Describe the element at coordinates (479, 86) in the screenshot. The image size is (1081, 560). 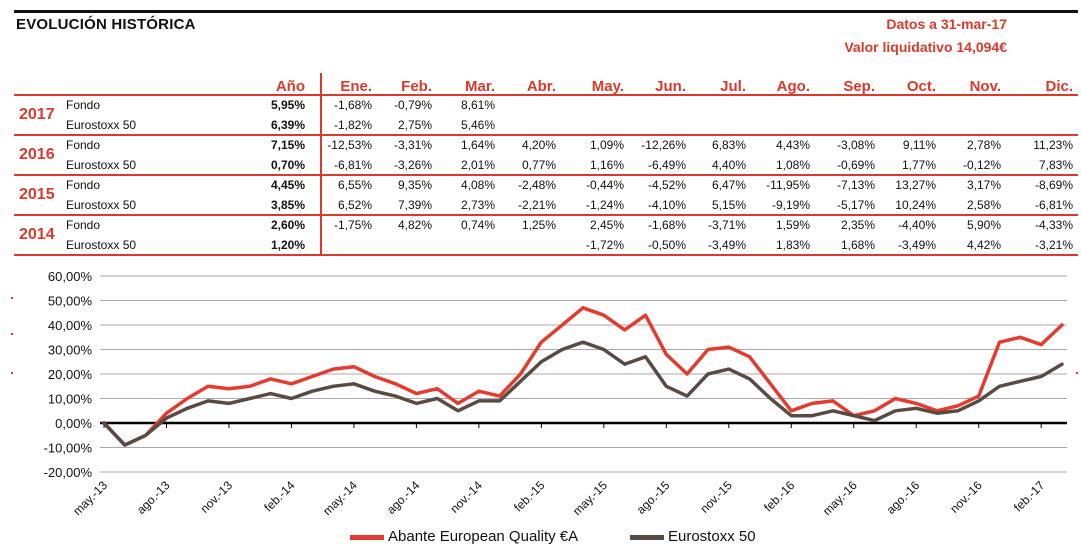
I see `column-header-3: Mar.` at that location.